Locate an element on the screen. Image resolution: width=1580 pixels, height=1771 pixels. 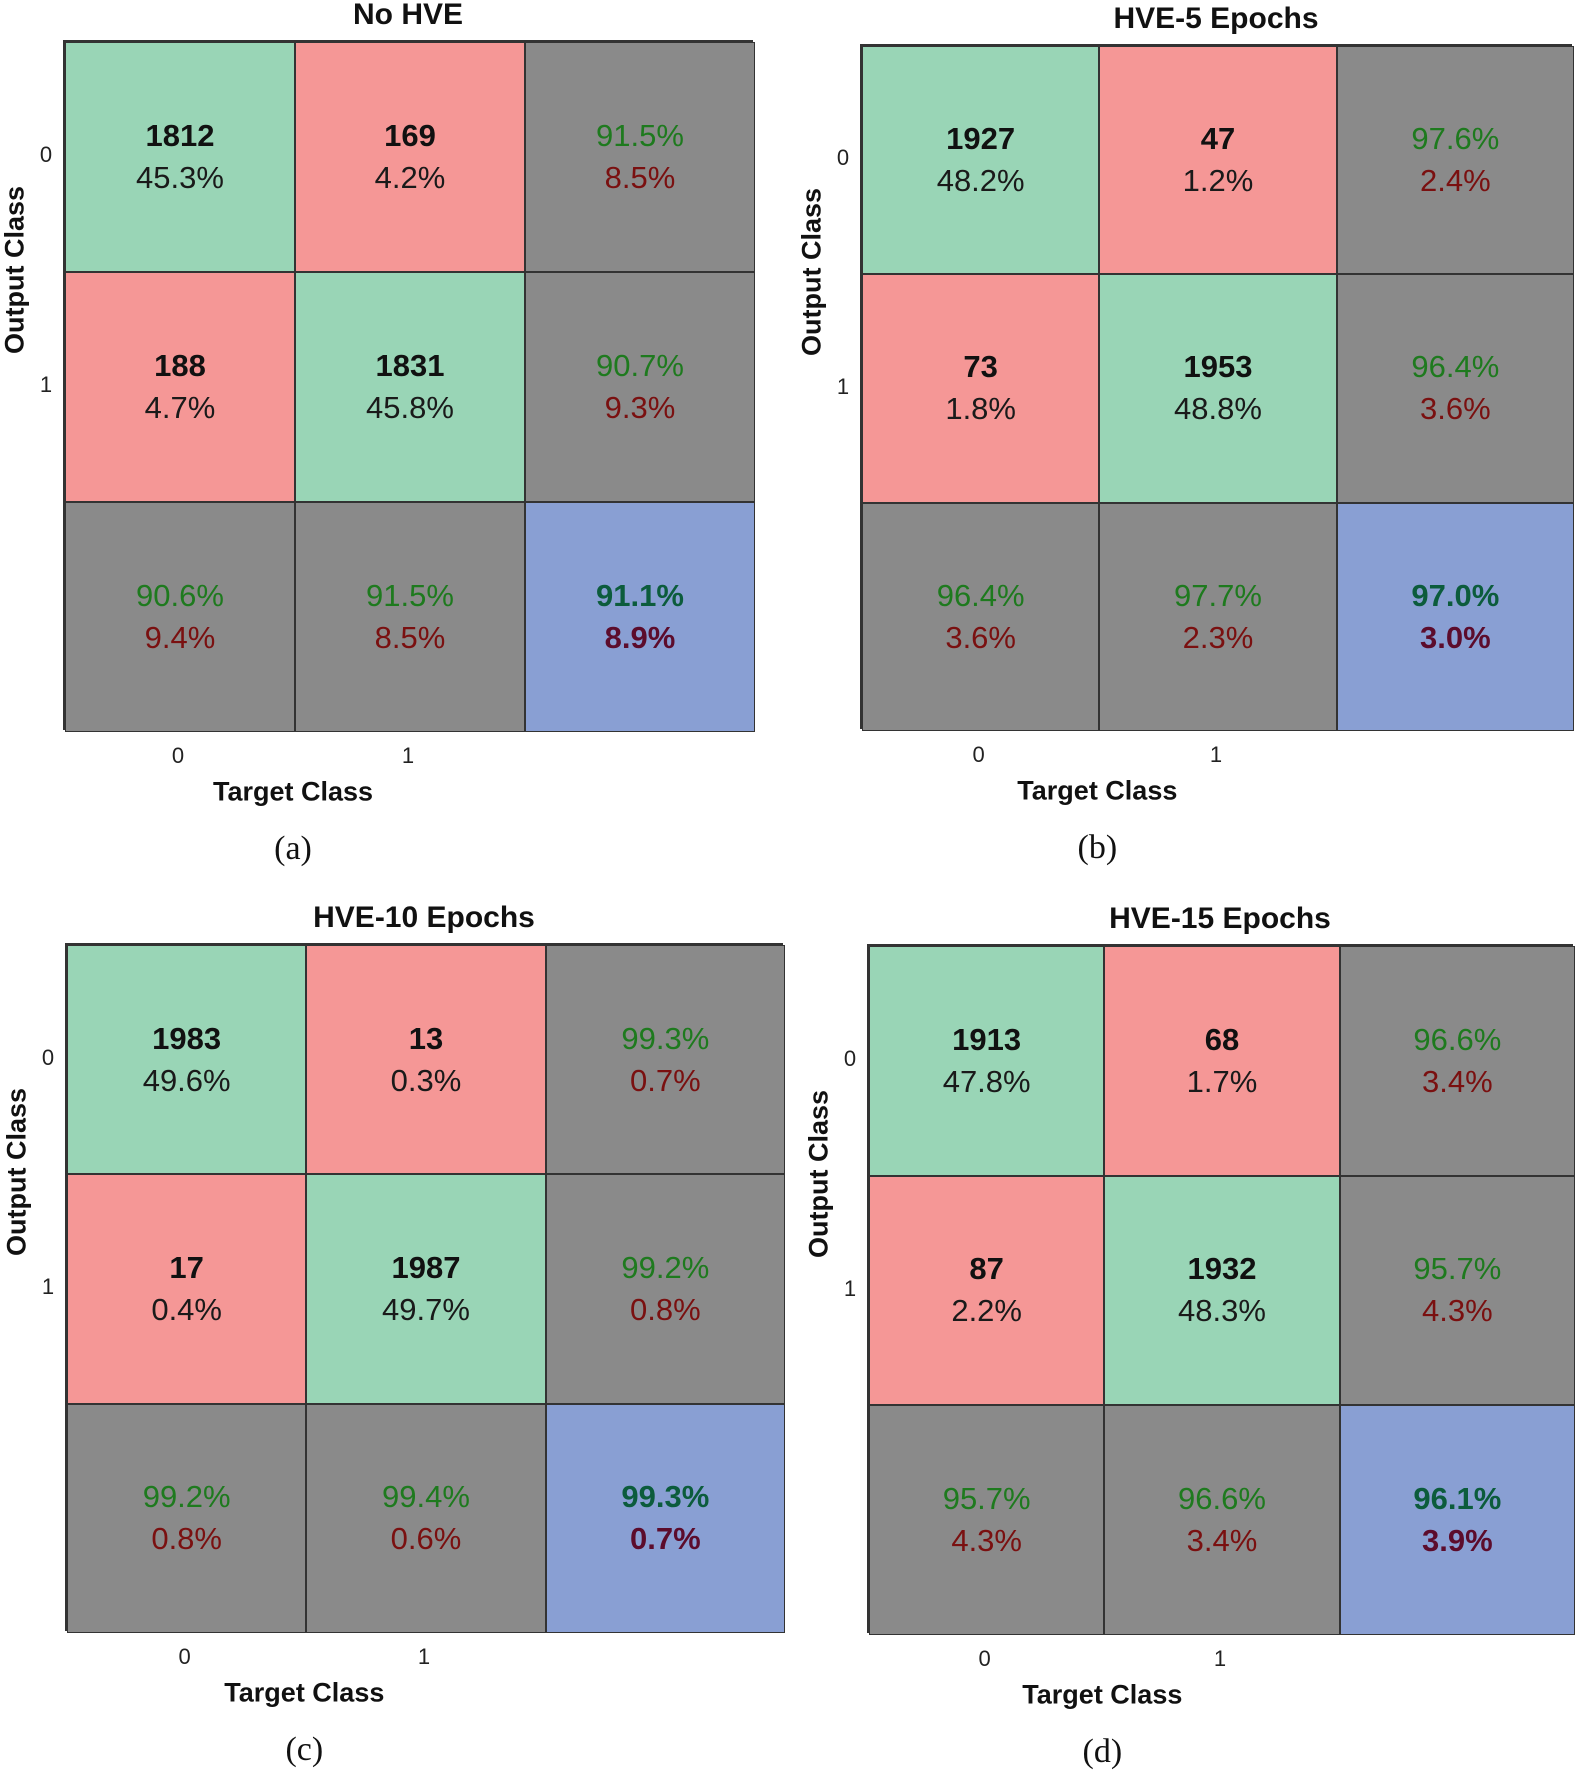
column-summary-cell: 91.5% 8.5% is located at coordinates (410, 617).